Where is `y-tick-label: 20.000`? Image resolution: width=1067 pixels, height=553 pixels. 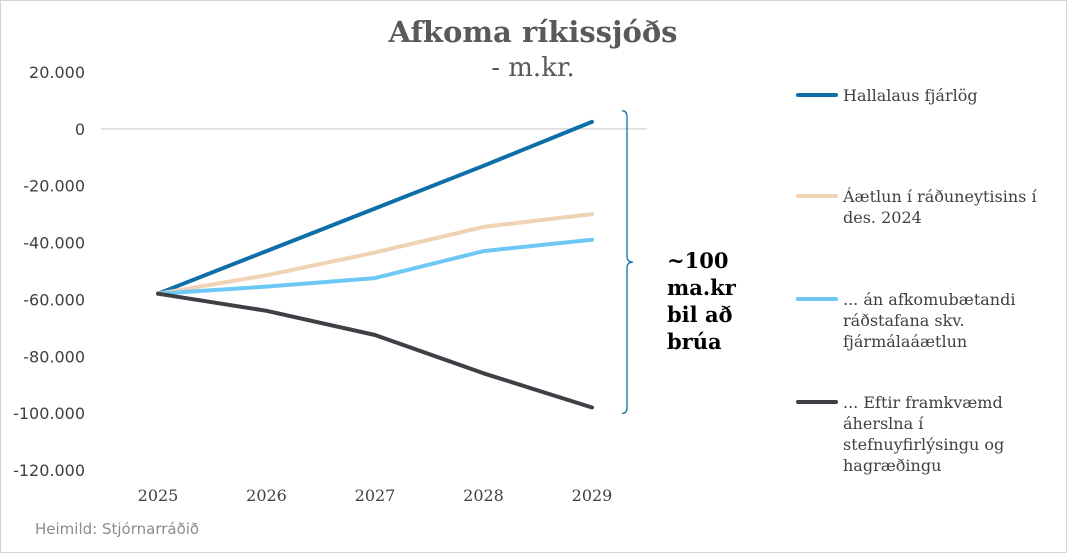 y-tick-label: 20.000 is located at coordinates (57, 72).